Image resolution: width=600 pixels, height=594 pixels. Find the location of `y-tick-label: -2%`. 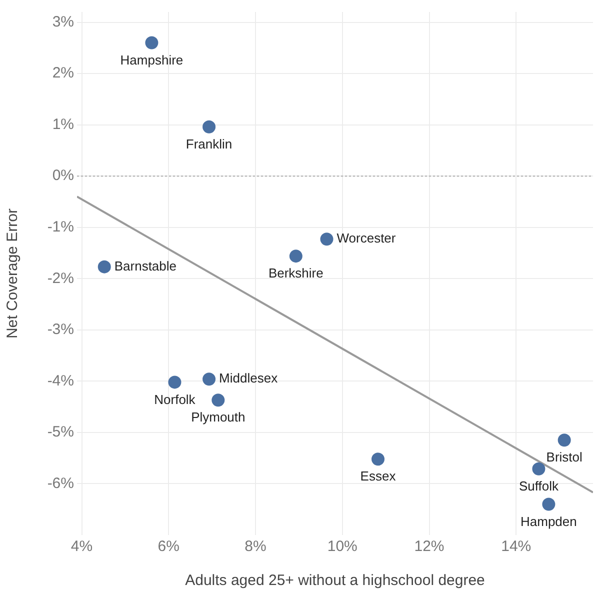

y-tick-label: -2% is located at coordinates (60, 278).